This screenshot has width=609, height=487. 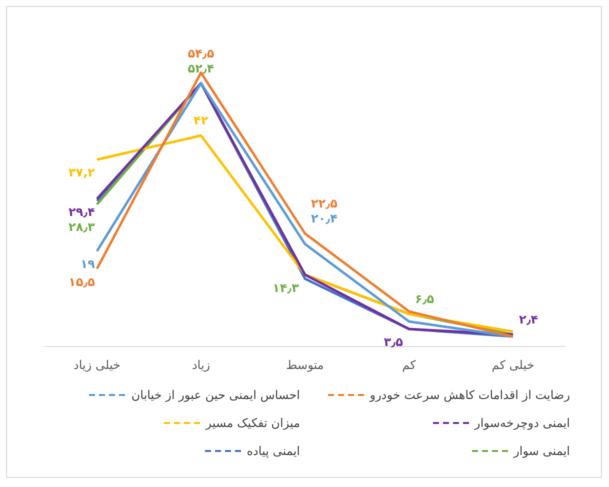 I want to click on data-label: ۱۹, so click(x=88, y=264).